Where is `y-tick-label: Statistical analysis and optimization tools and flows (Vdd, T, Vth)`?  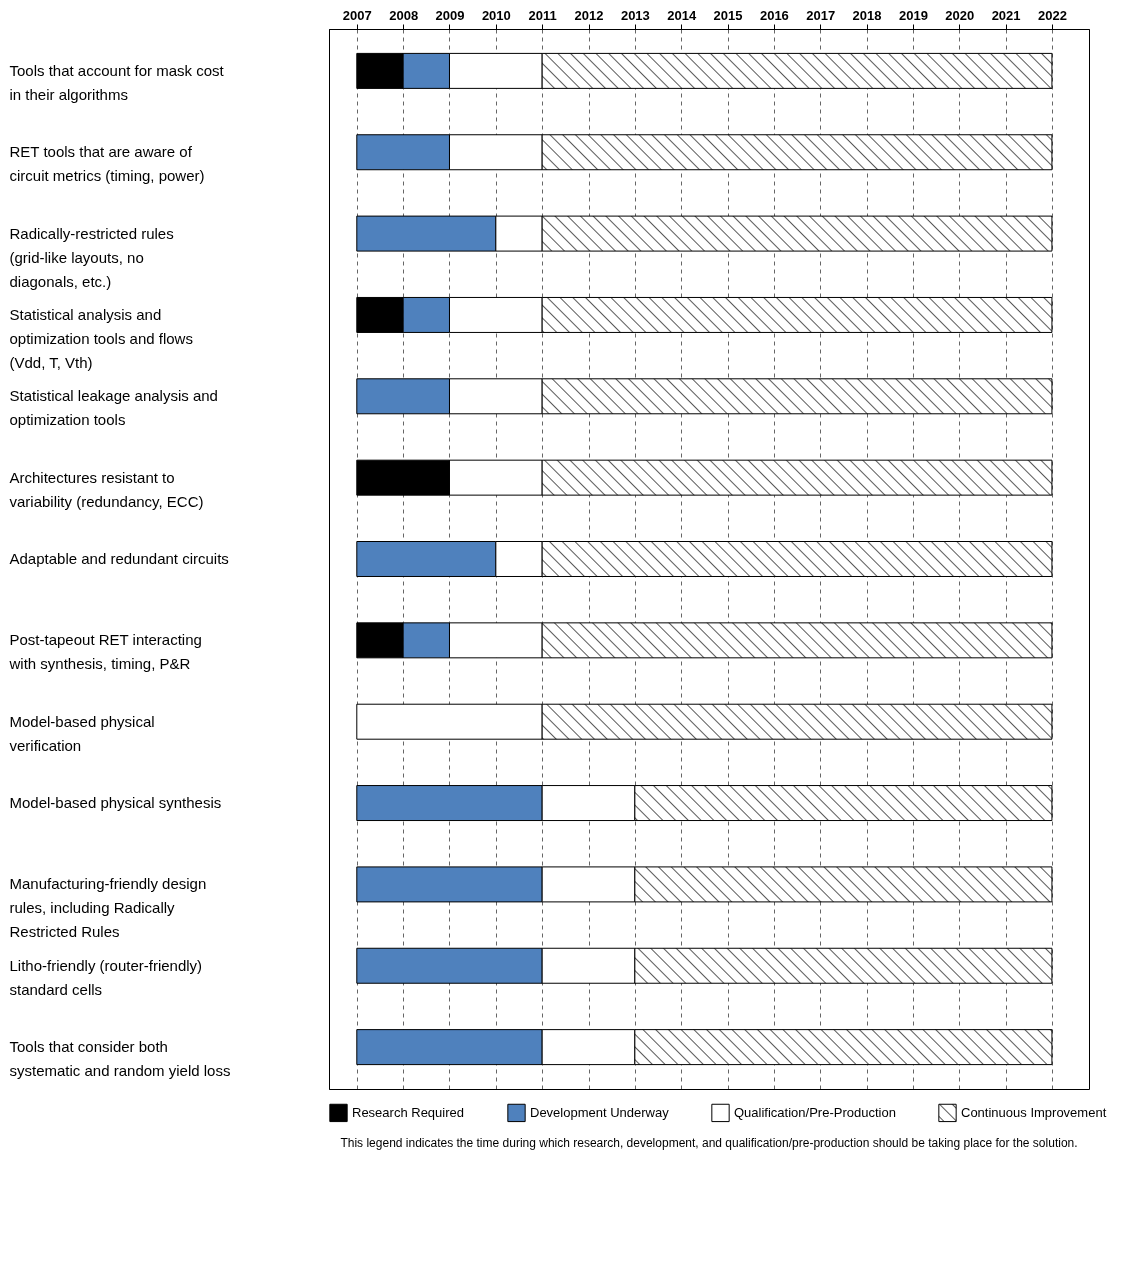
y-tick-label: Statistical analysis and optimization tools and flows (Vdd, T, Vth) is located at coordinates (101, 338).